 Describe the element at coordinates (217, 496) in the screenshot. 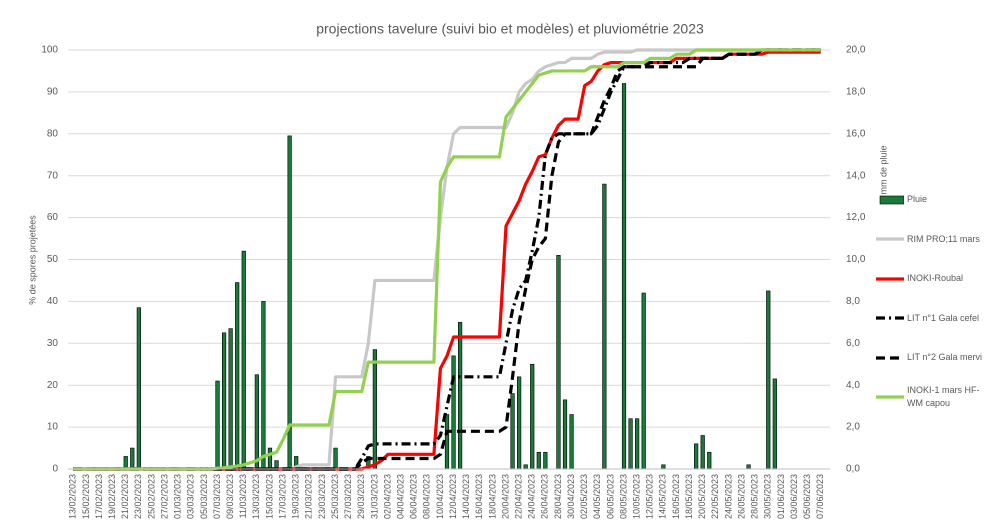

I see `x-tick-label: 07/03/2023` at that location.